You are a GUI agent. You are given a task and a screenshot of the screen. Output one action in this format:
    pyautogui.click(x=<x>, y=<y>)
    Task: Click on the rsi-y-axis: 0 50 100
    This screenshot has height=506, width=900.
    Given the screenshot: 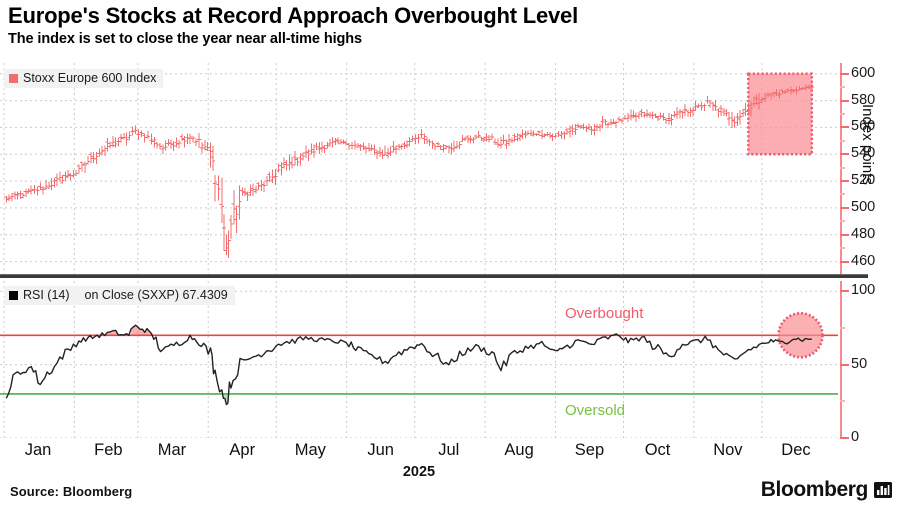 What is the action you would take?
    pyautogui.click(x=859, y=362)
    